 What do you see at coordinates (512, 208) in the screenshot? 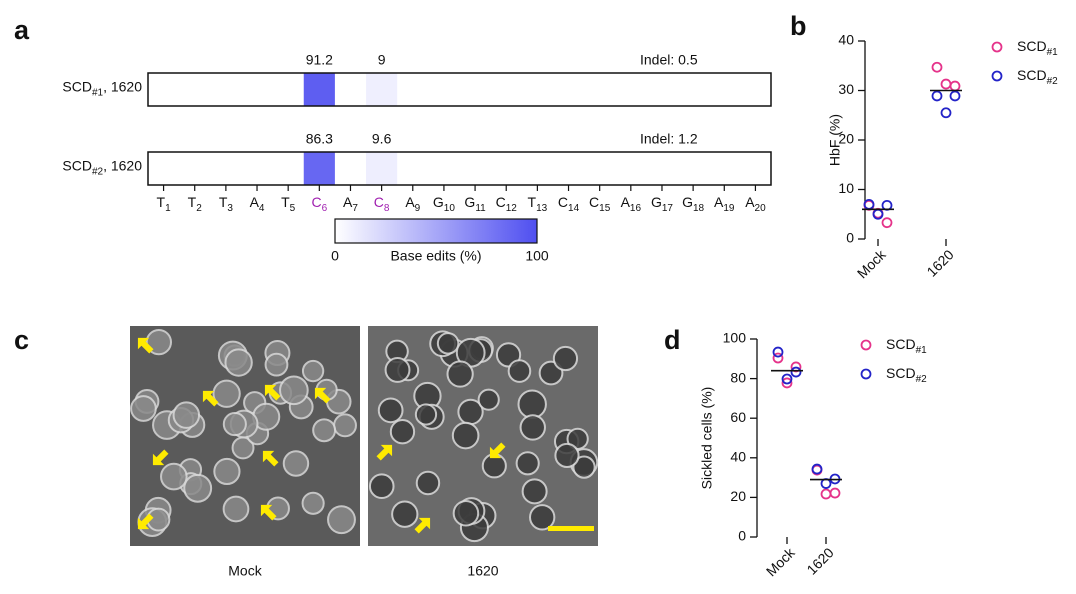
I see `subscript: 12` at bounding box center [512, 208].